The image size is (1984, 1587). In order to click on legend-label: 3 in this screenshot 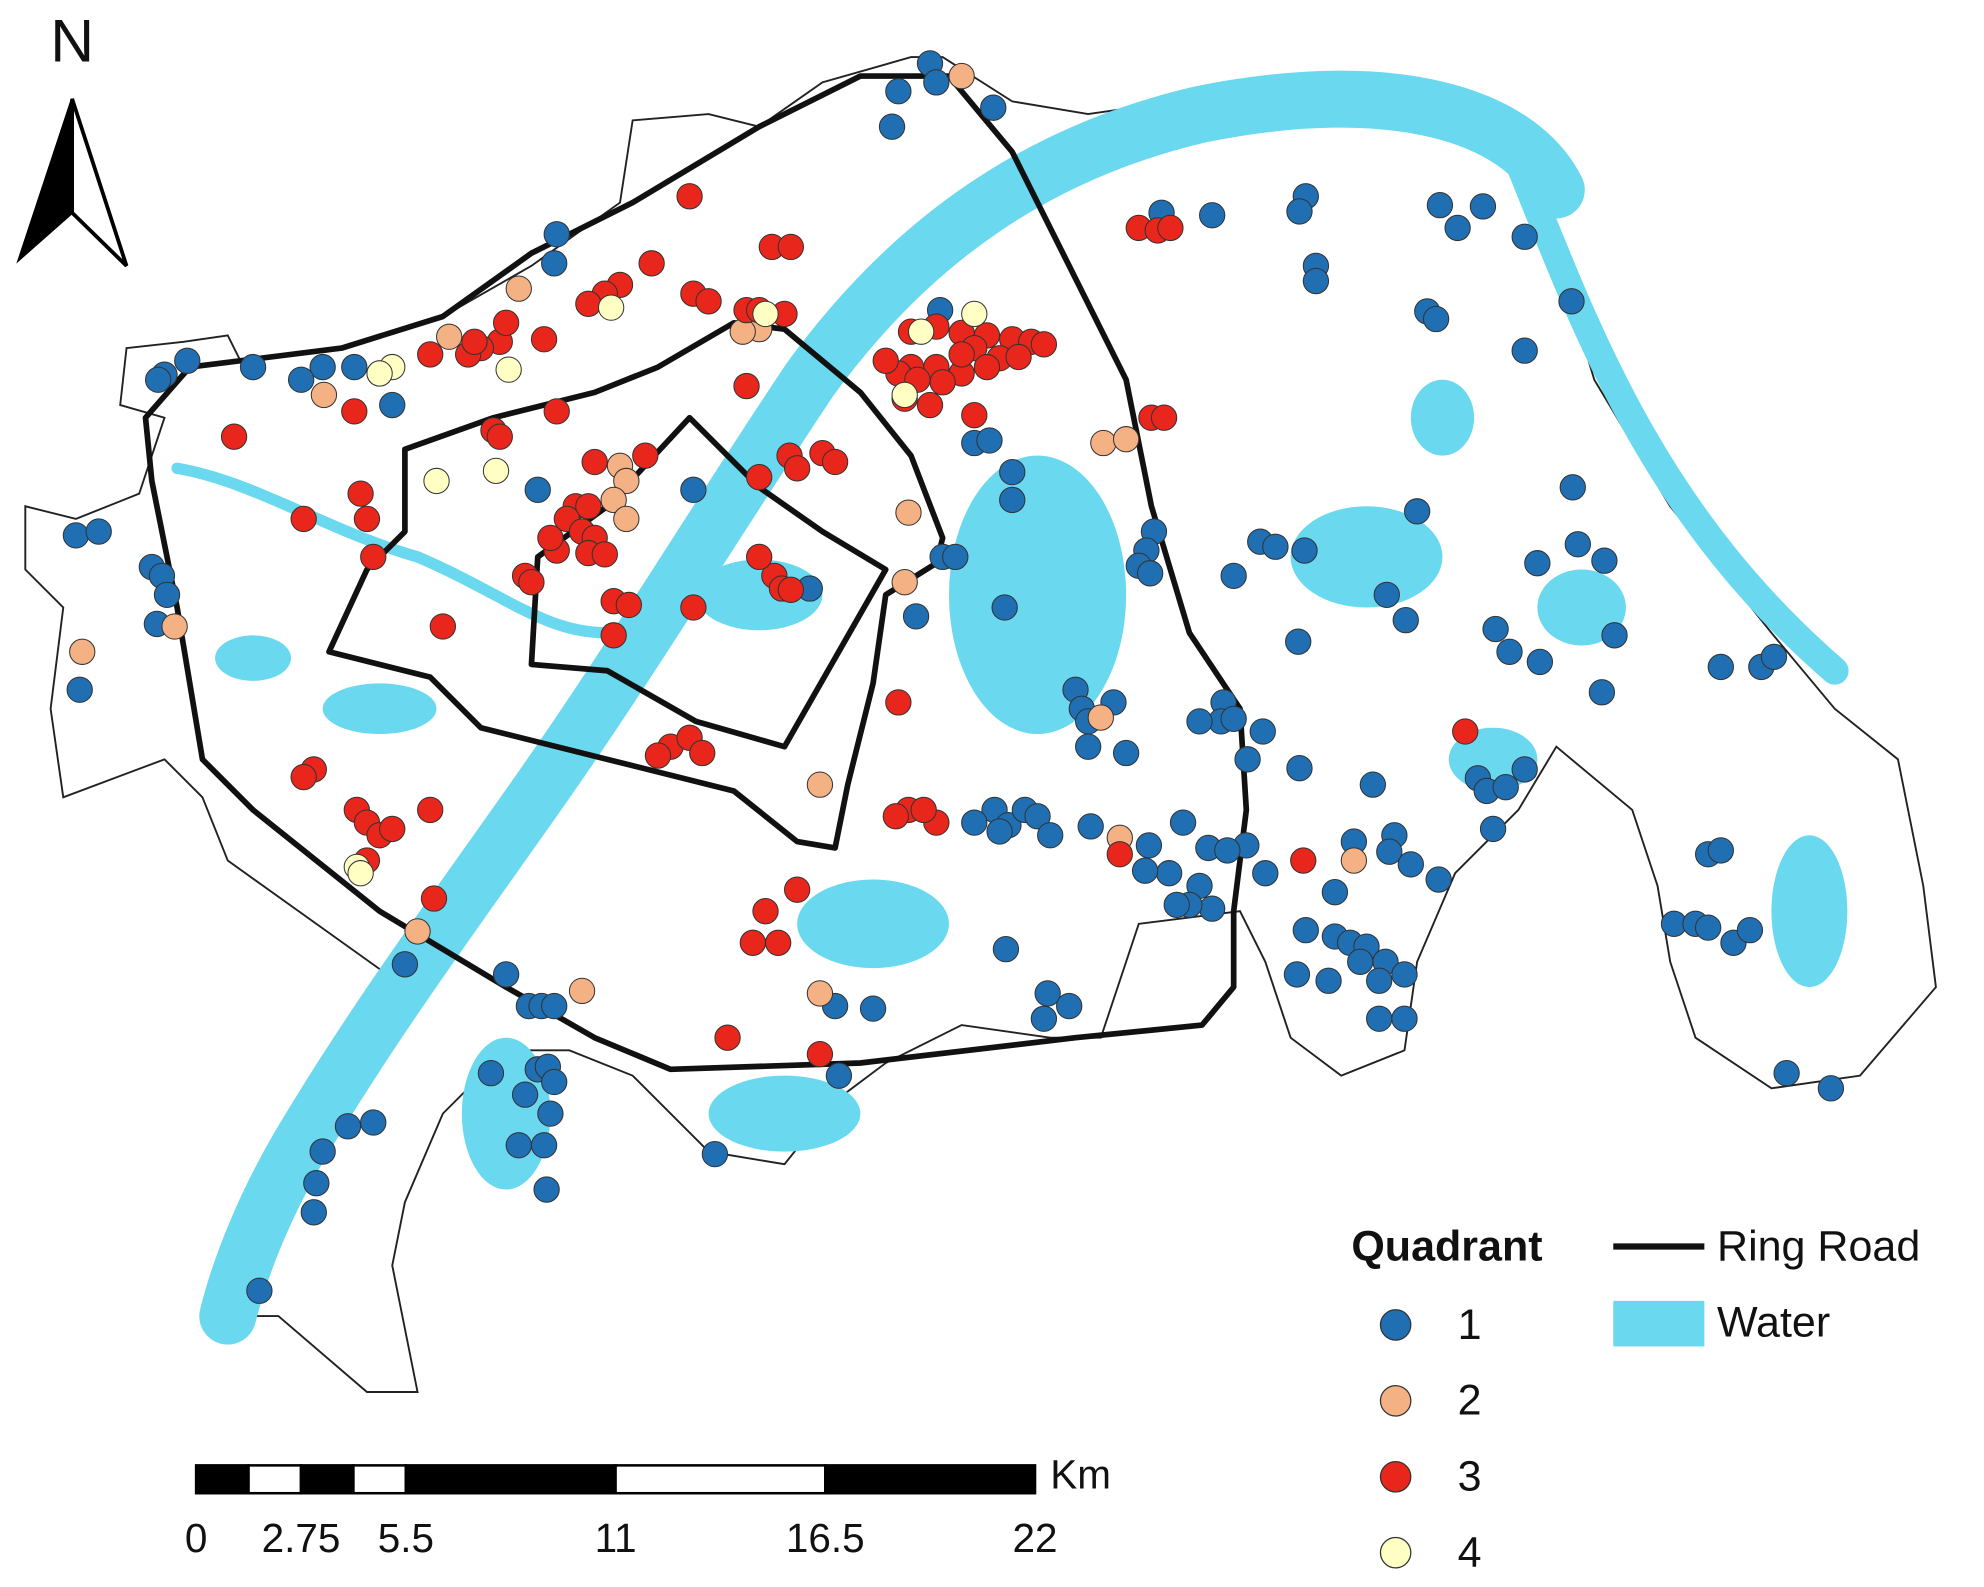, I will do `click(1470, 1477)`.